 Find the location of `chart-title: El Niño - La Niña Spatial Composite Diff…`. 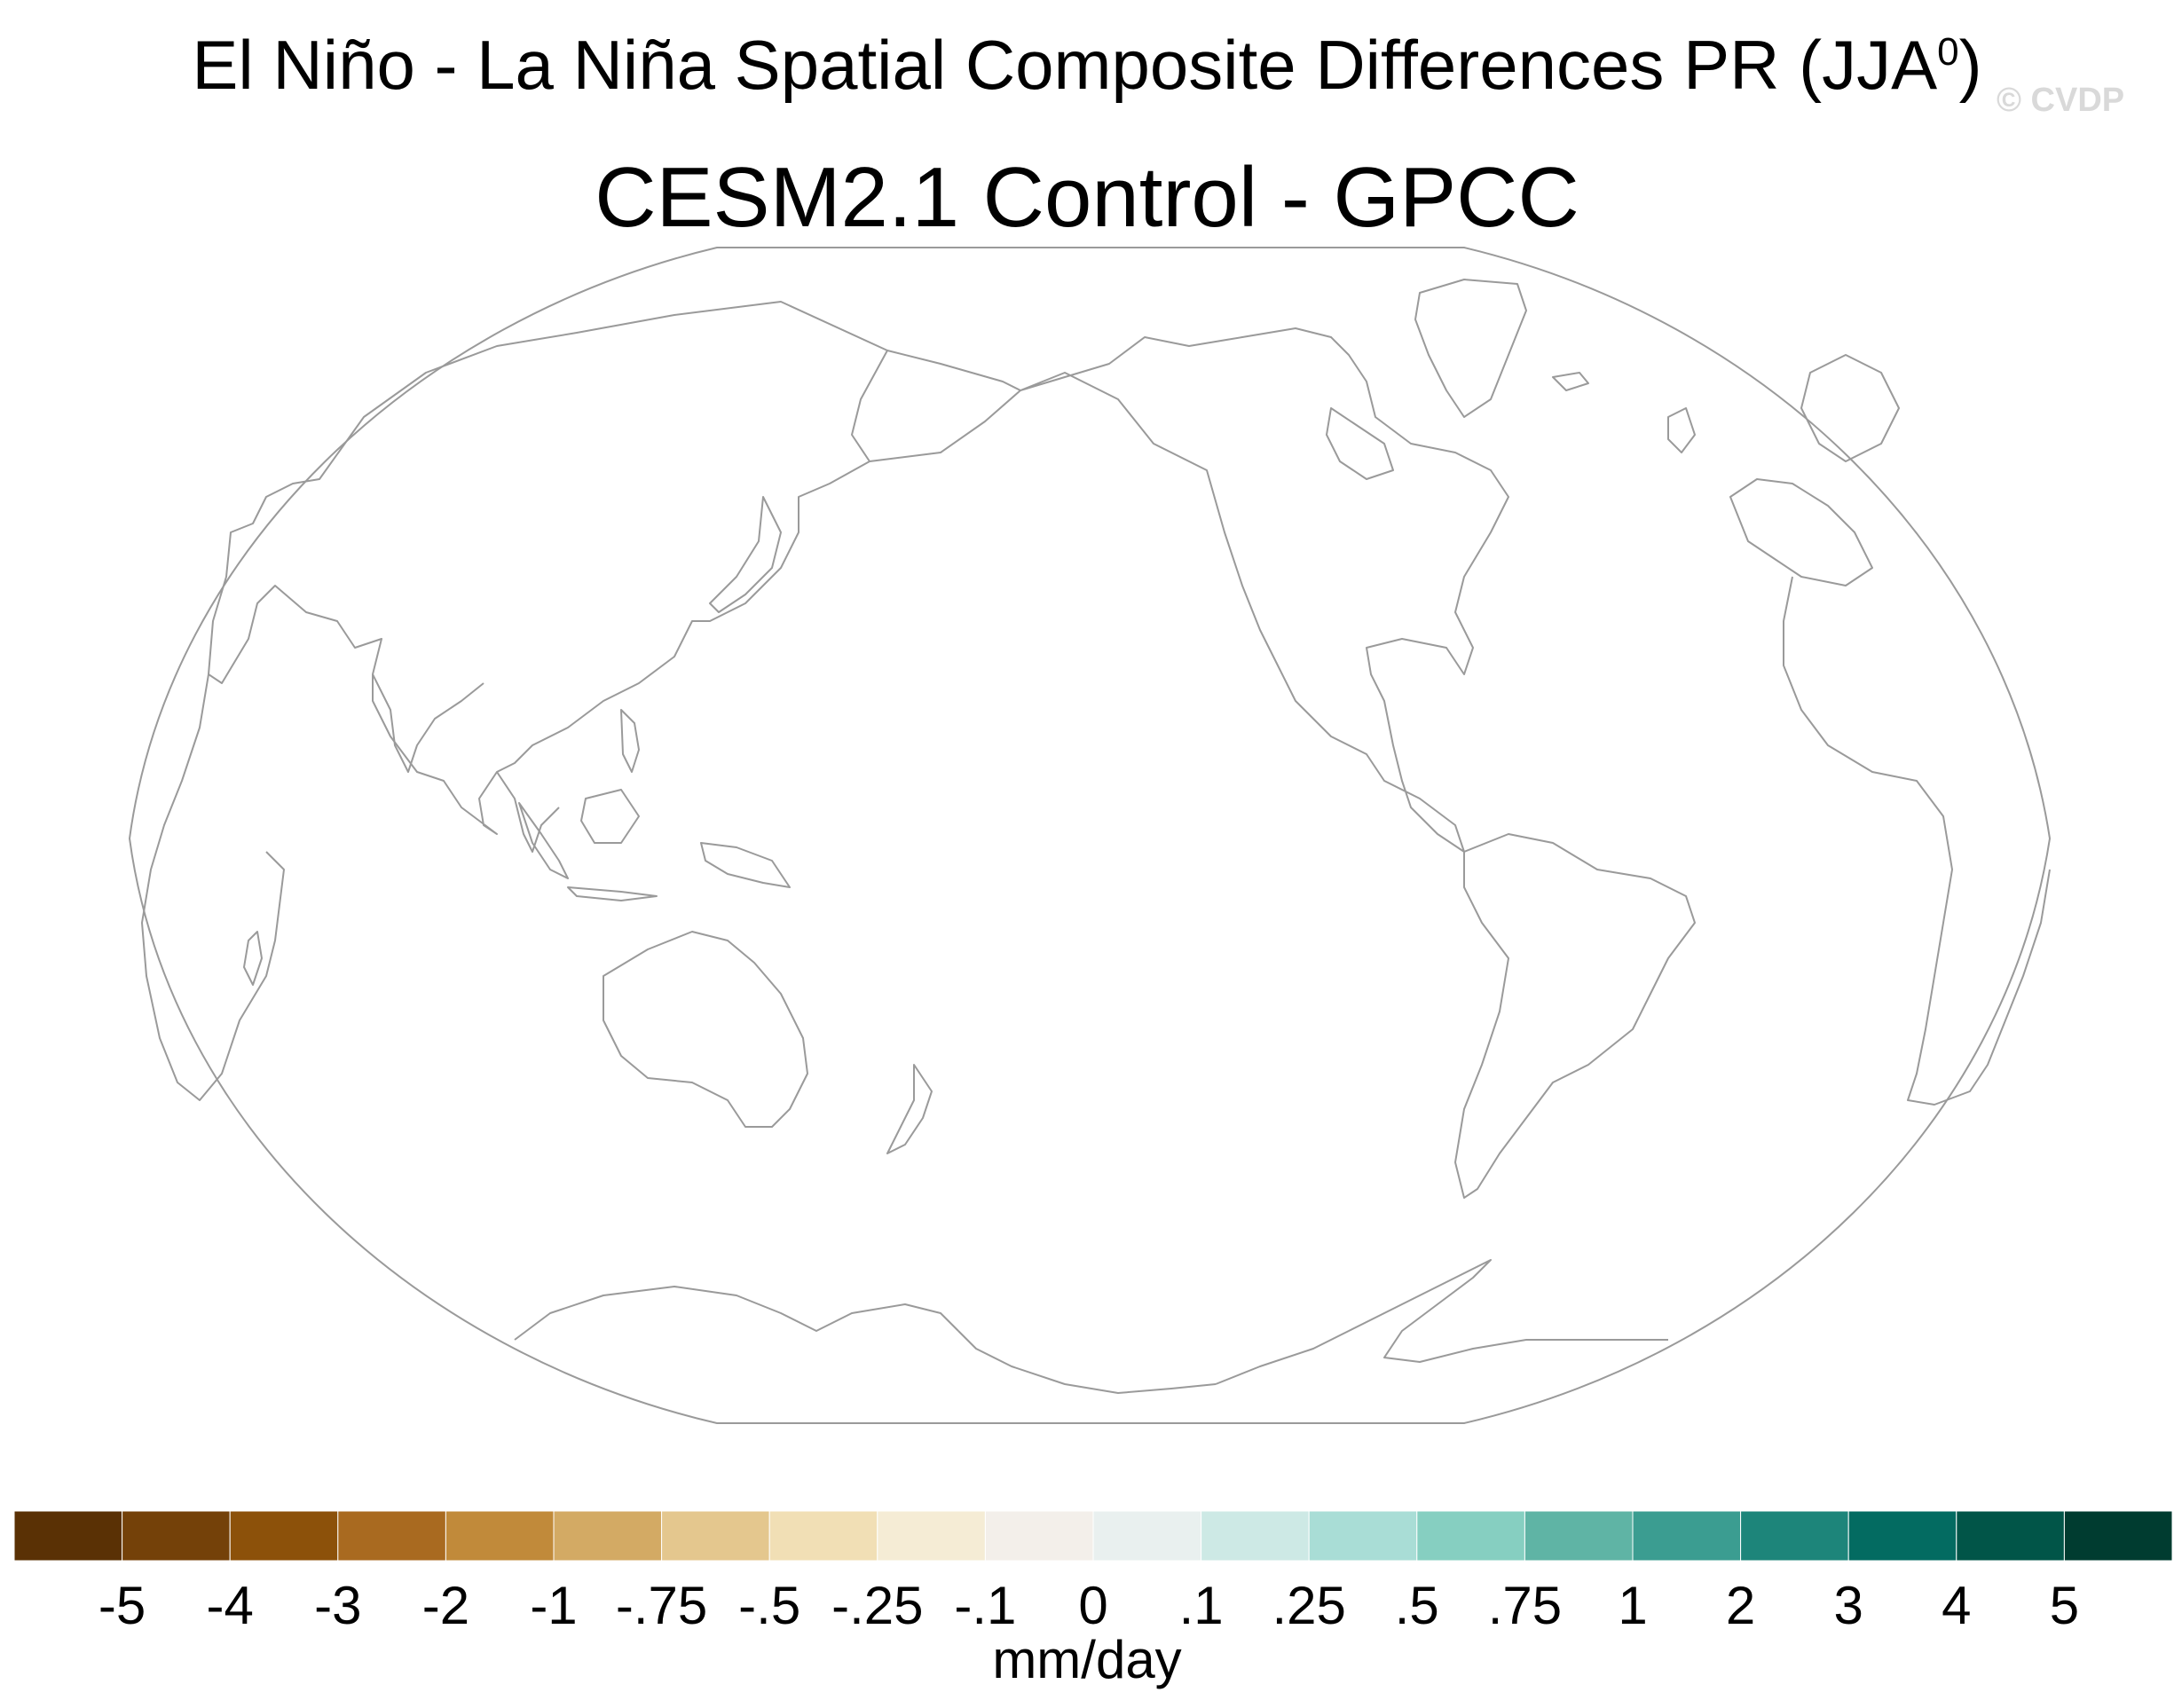

chart-title: El Niño - La Niña Spatial Composite Diff… is located at coordinates (1087, 66).